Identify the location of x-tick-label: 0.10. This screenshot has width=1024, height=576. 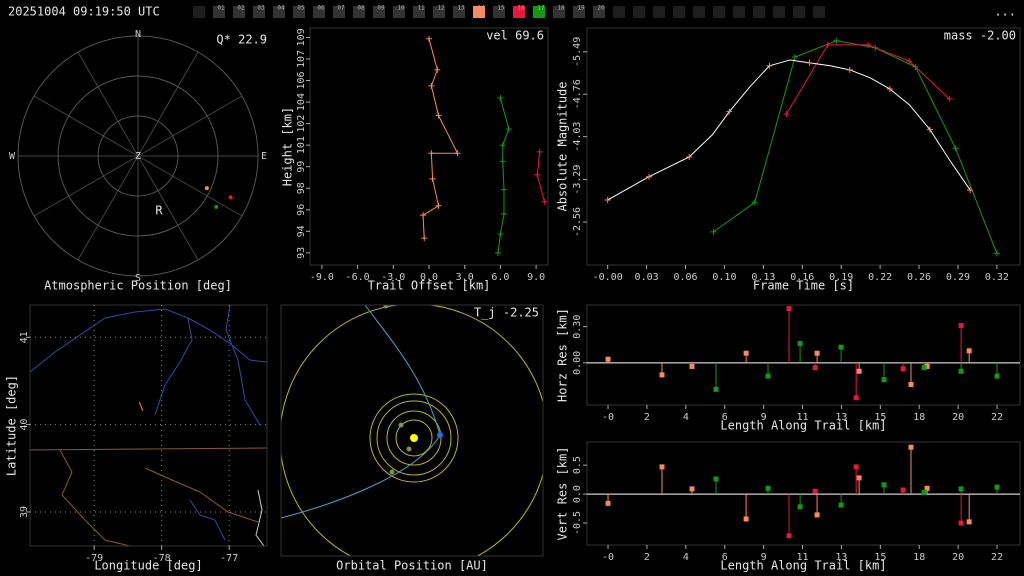
(724, 277).